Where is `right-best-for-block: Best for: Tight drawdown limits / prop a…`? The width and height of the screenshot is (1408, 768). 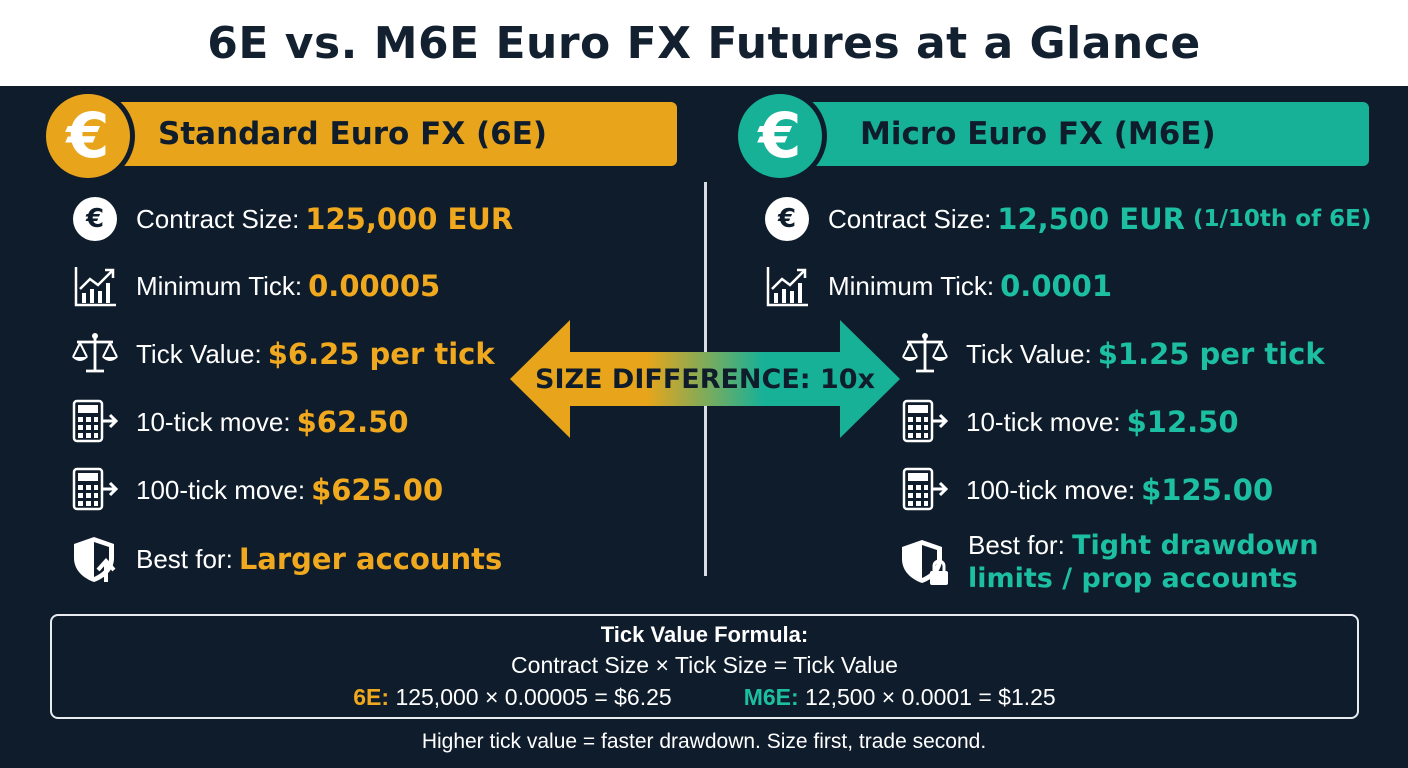 right-best-for-block: Best for: Tight drawdown limits / prop a… is located at coordinates (1168, 562).